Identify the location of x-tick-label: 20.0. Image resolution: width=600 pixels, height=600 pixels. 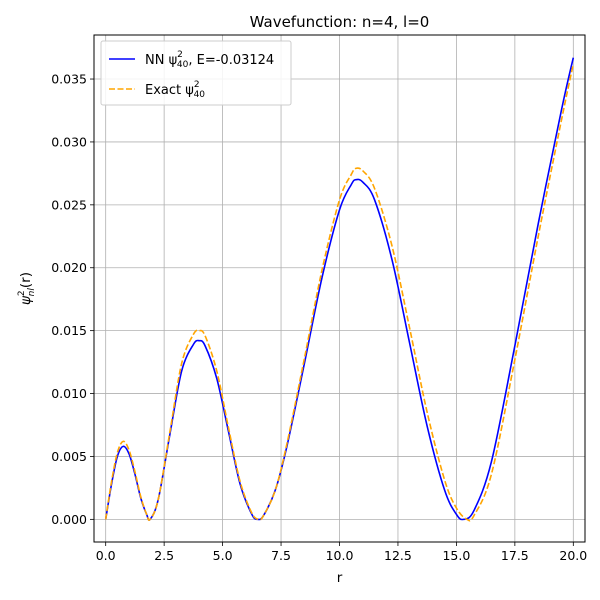
(573, 555).